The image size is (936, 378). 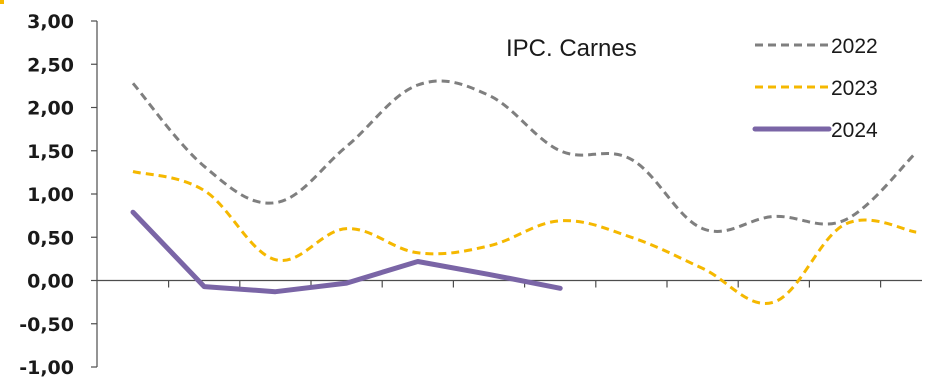 What do you see at coordinates (854, 88) in the screenshot?
I see `legend-label-2023: 2023` at bounding box center [854, 88].